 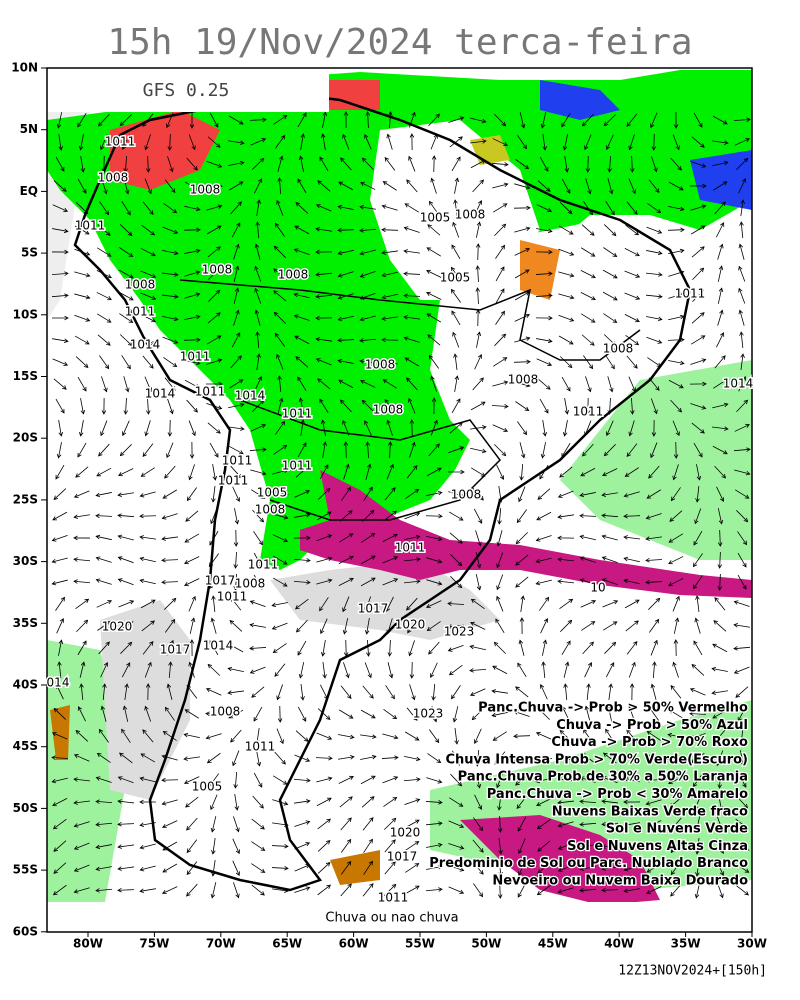 I want to click on lat-label: 10S, so click(x=25, y=314).